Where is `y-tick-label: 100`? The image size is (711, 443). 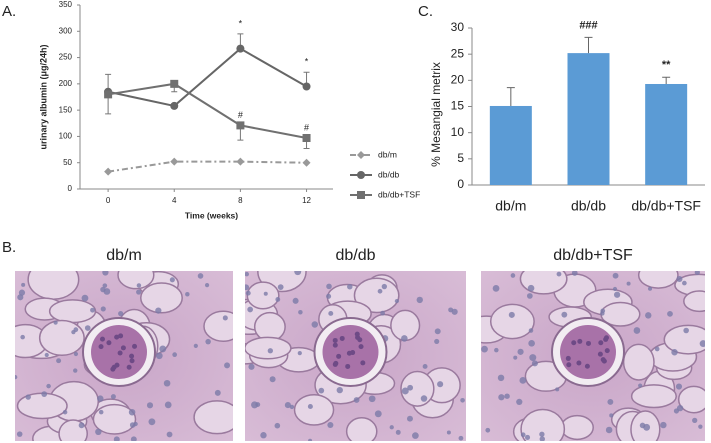 y-tick-label: 100 is located at coordinates (66, 136).